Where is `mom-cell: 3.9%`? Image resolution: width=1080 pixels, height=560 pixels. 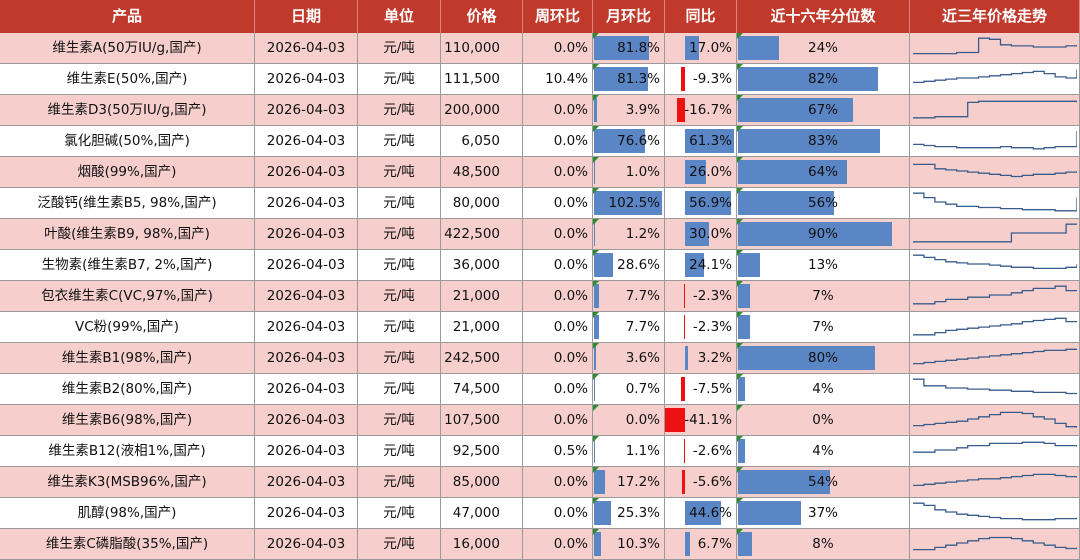
mom-cell: 3.9% is located at coordinates (629, 110).